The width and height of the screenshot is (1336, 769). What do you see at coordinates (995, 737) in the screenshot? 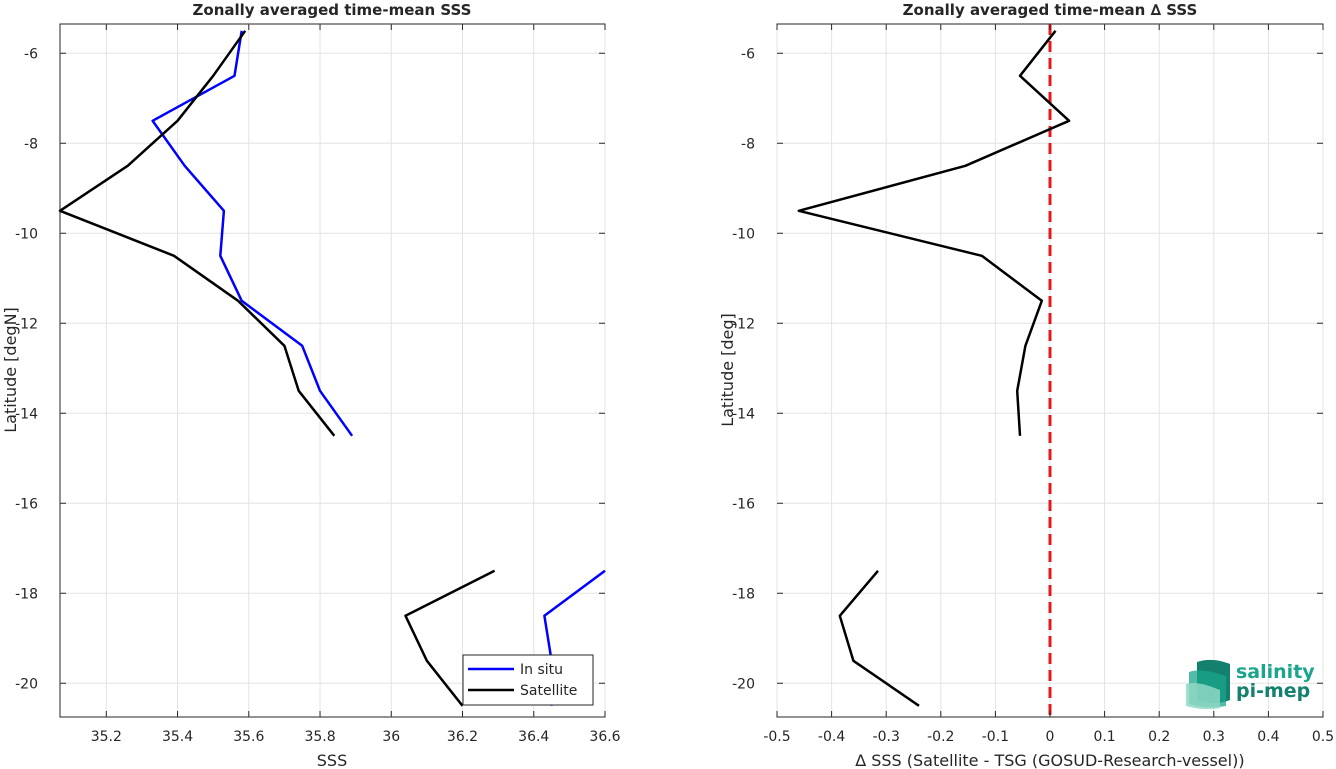
I see `x-tick-label: -0.1` at bounding box center [995, 737].